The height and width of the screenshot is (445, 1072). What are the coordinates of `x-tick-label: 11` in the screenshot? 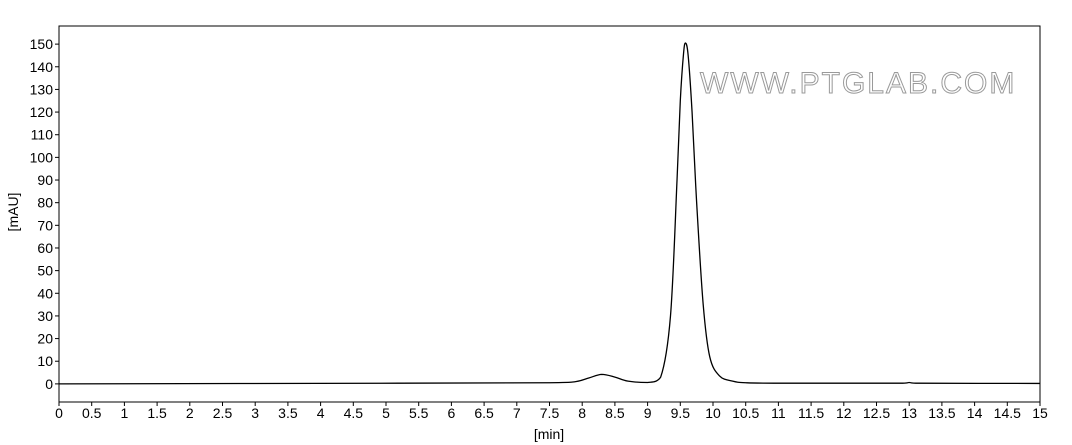 It's located at (778, 413).